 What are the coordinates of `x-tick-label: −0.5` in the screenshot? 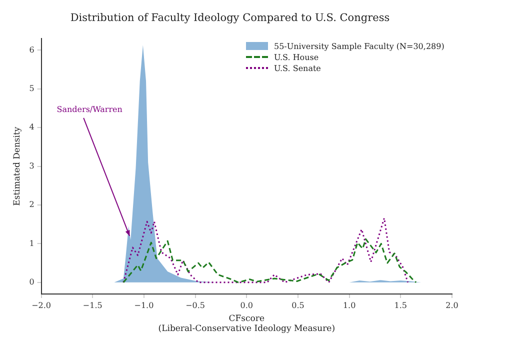 It's located at (196, 305).